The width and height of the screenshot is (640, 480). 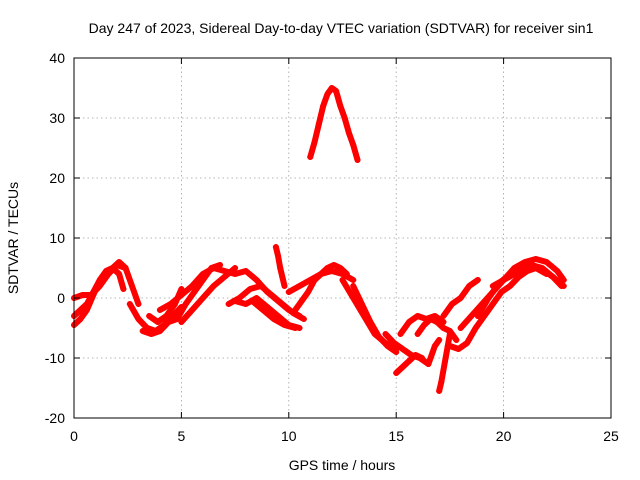 I want to click on x-tick-label: 10, so click(x=289, y=436).